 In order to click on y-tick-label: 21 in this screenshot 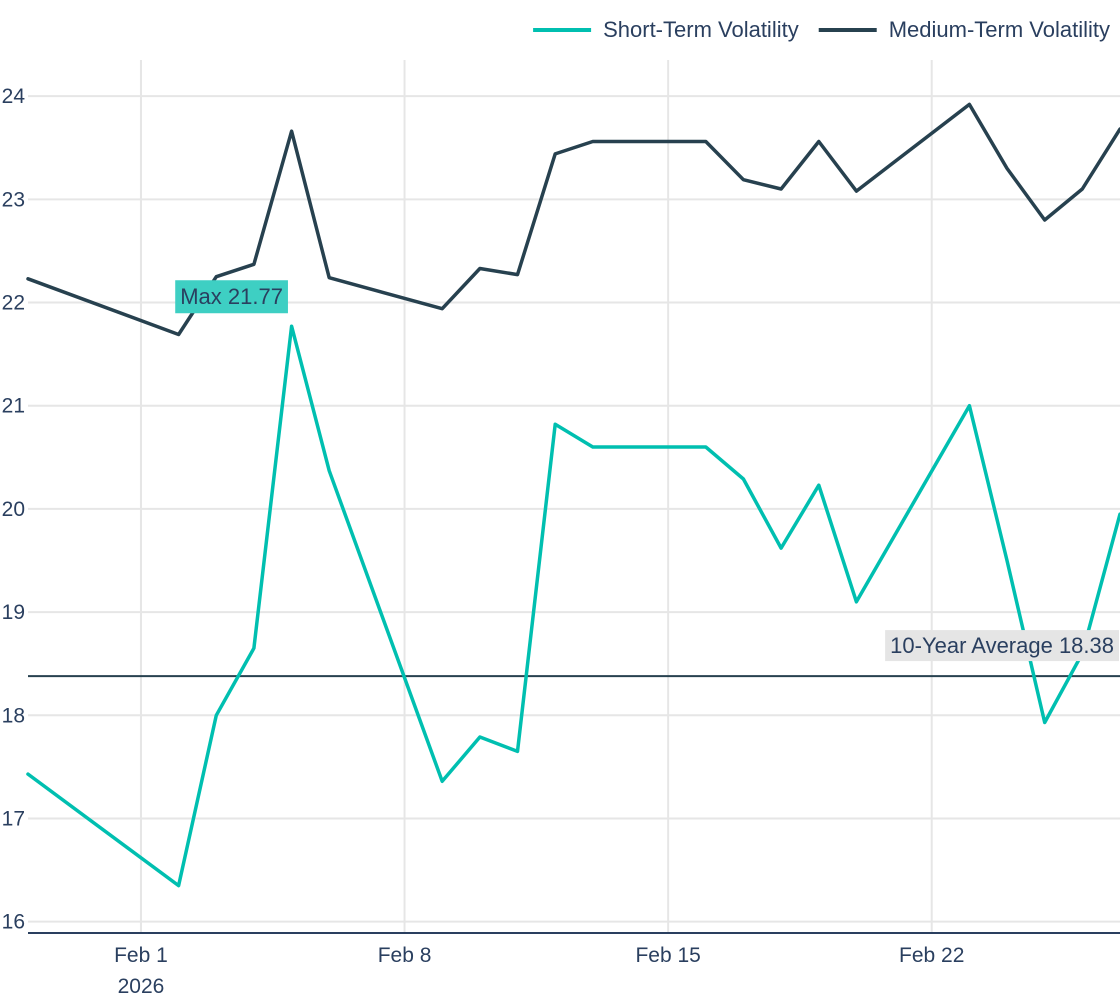, I will do `click(13, 406)`.